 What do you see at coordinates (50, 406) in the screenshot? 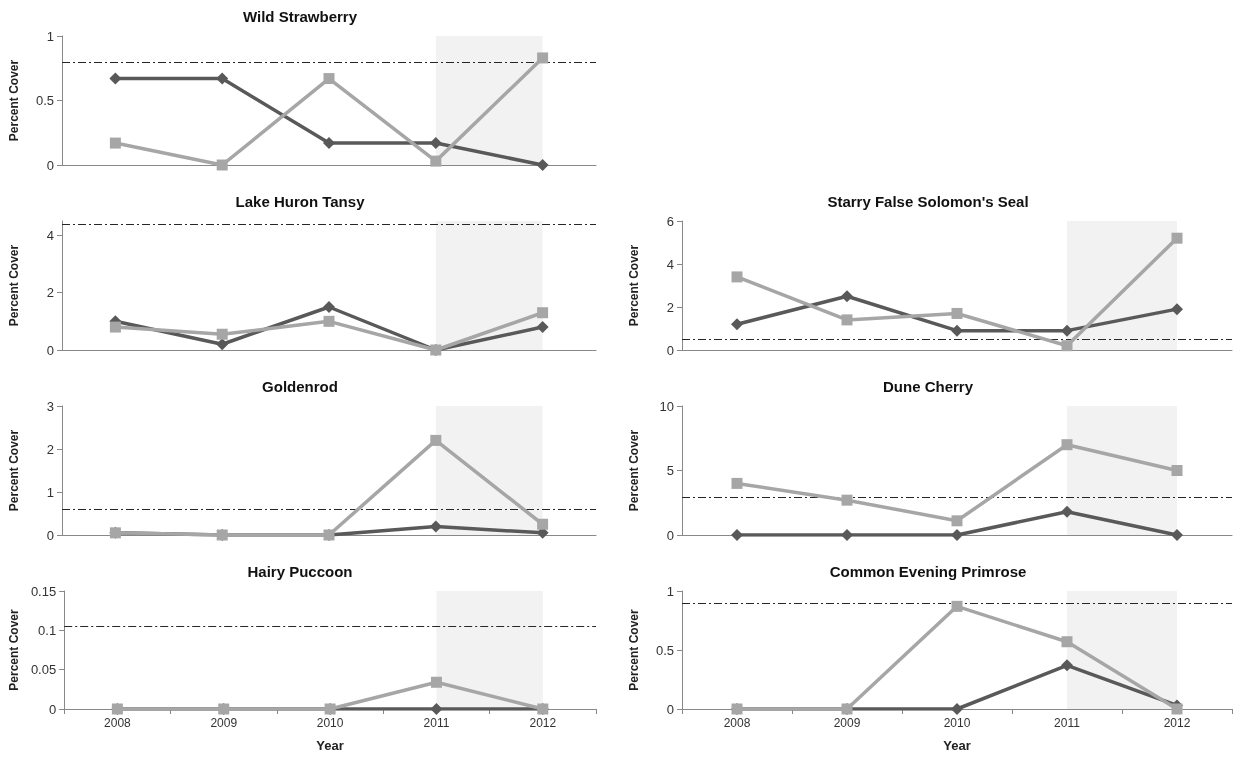
I see `y-tick-label: 3` at bounding box center [50, 406].